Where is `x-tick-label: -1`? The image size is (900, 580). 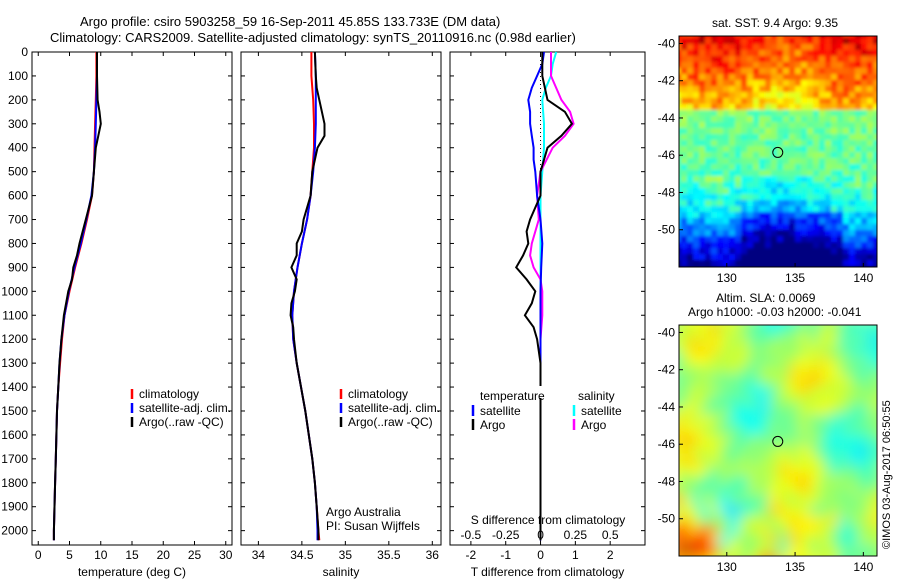
x-tick-label: -1 is located at coordinates (505, 555).